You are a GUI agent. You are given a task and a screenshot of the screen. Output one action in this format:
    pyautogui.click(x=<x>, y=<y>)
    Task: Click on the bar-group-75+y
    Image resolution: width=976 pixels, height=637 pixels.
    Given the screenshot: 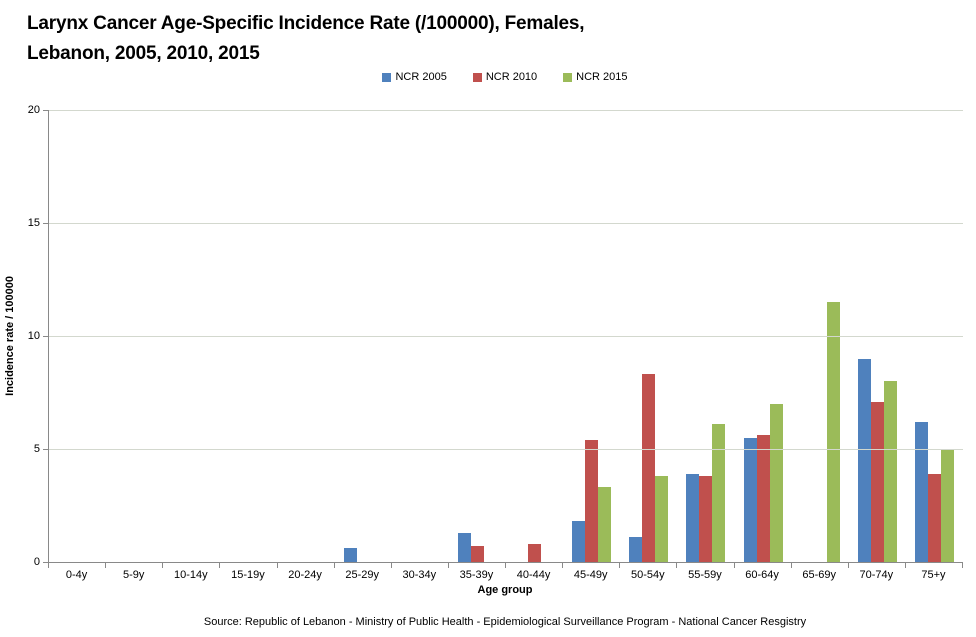 What is the action you would take?
    pyautogui.click(x=934, y=336)
    